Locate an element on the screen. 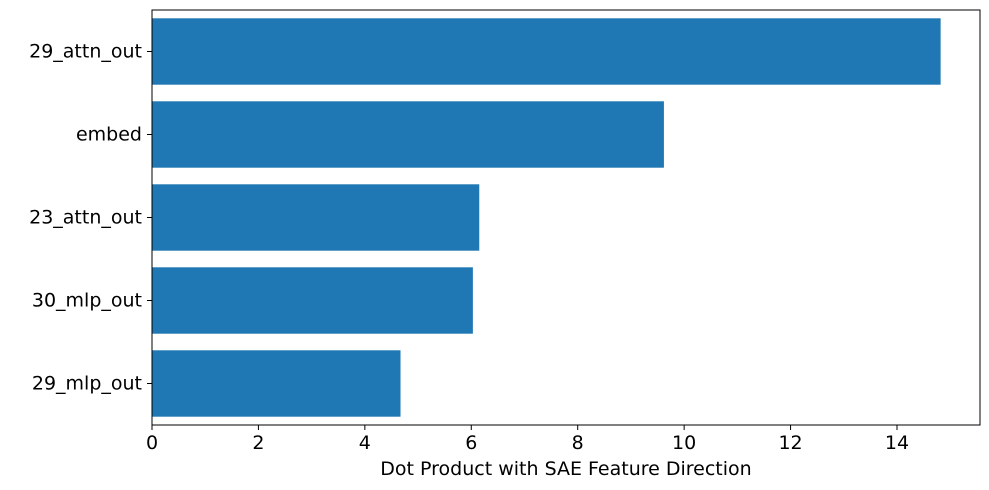 The image size is (989, 490). x-tick-label: 6 is located at coordinates (471, 443).